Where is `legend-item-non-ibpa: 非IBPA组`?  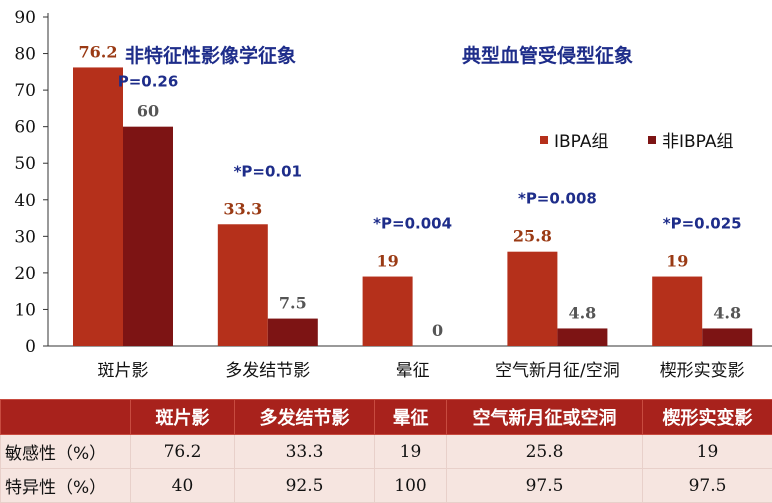 legend-item-non-ibpa: 非IBPA组 is located at coordinates (690, 139).